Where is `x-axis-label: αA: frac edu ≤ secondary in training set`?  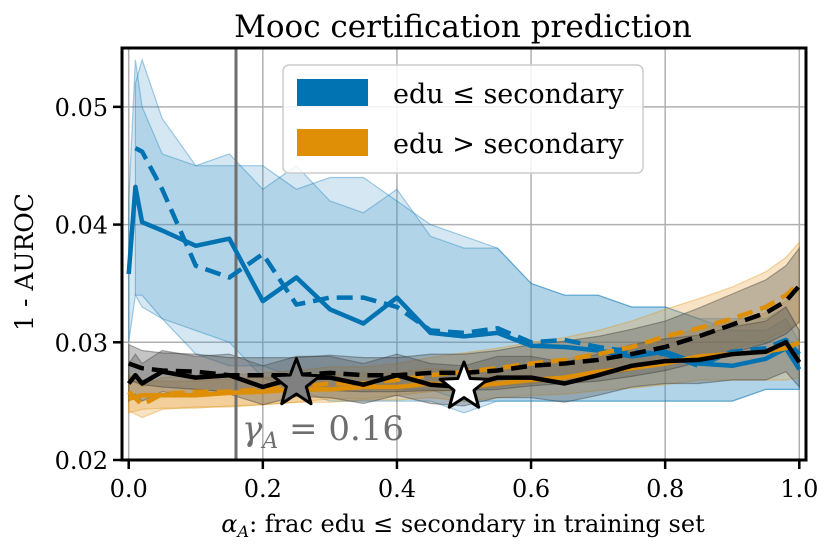 x-axis-label: αA: frac edu ≤ secondary in training set is located at coordinates (463, 525).